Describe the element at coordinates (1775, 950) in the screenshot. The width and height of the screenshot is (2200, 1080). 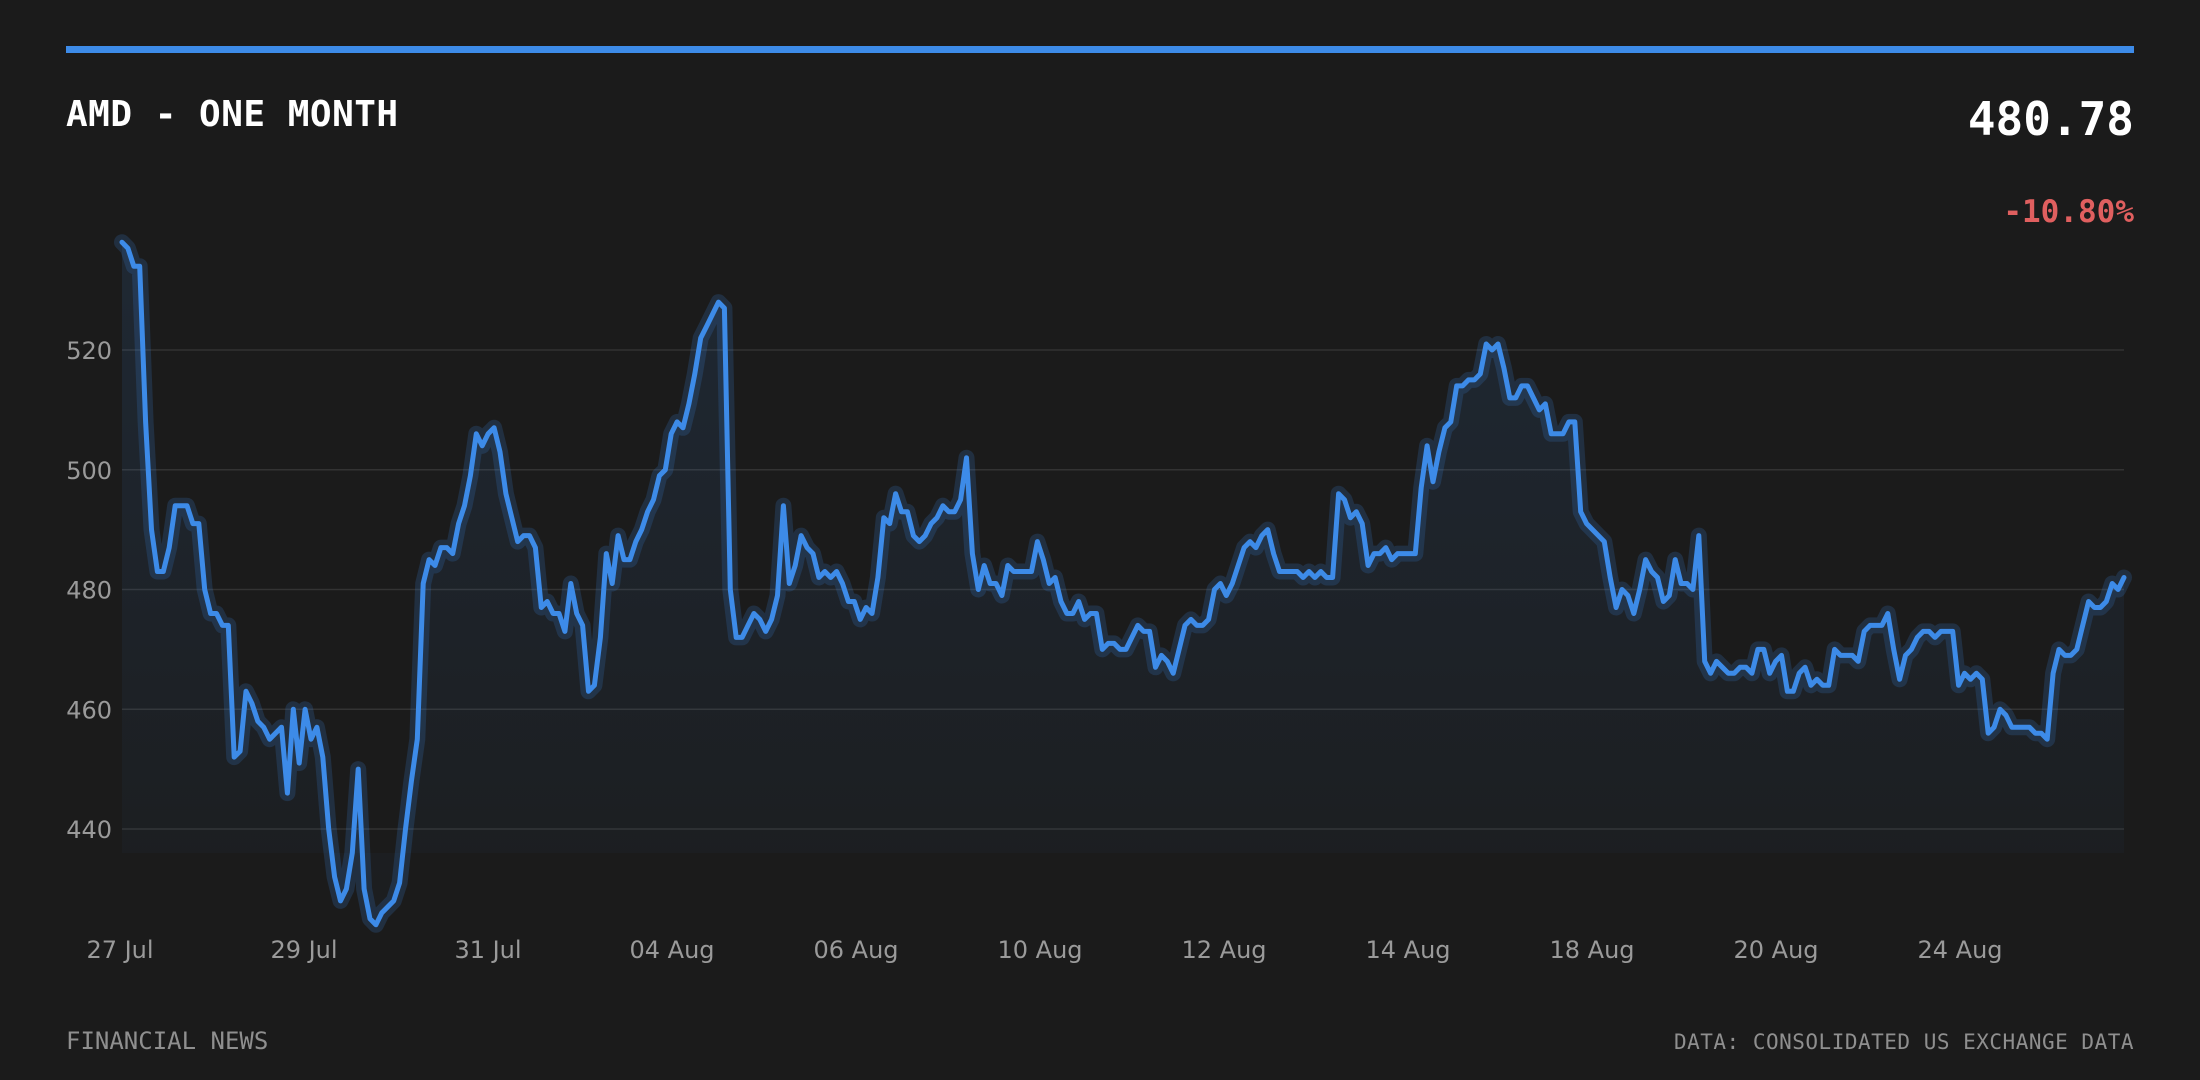
I see `x-tick-label: 20 Aug` at that location.